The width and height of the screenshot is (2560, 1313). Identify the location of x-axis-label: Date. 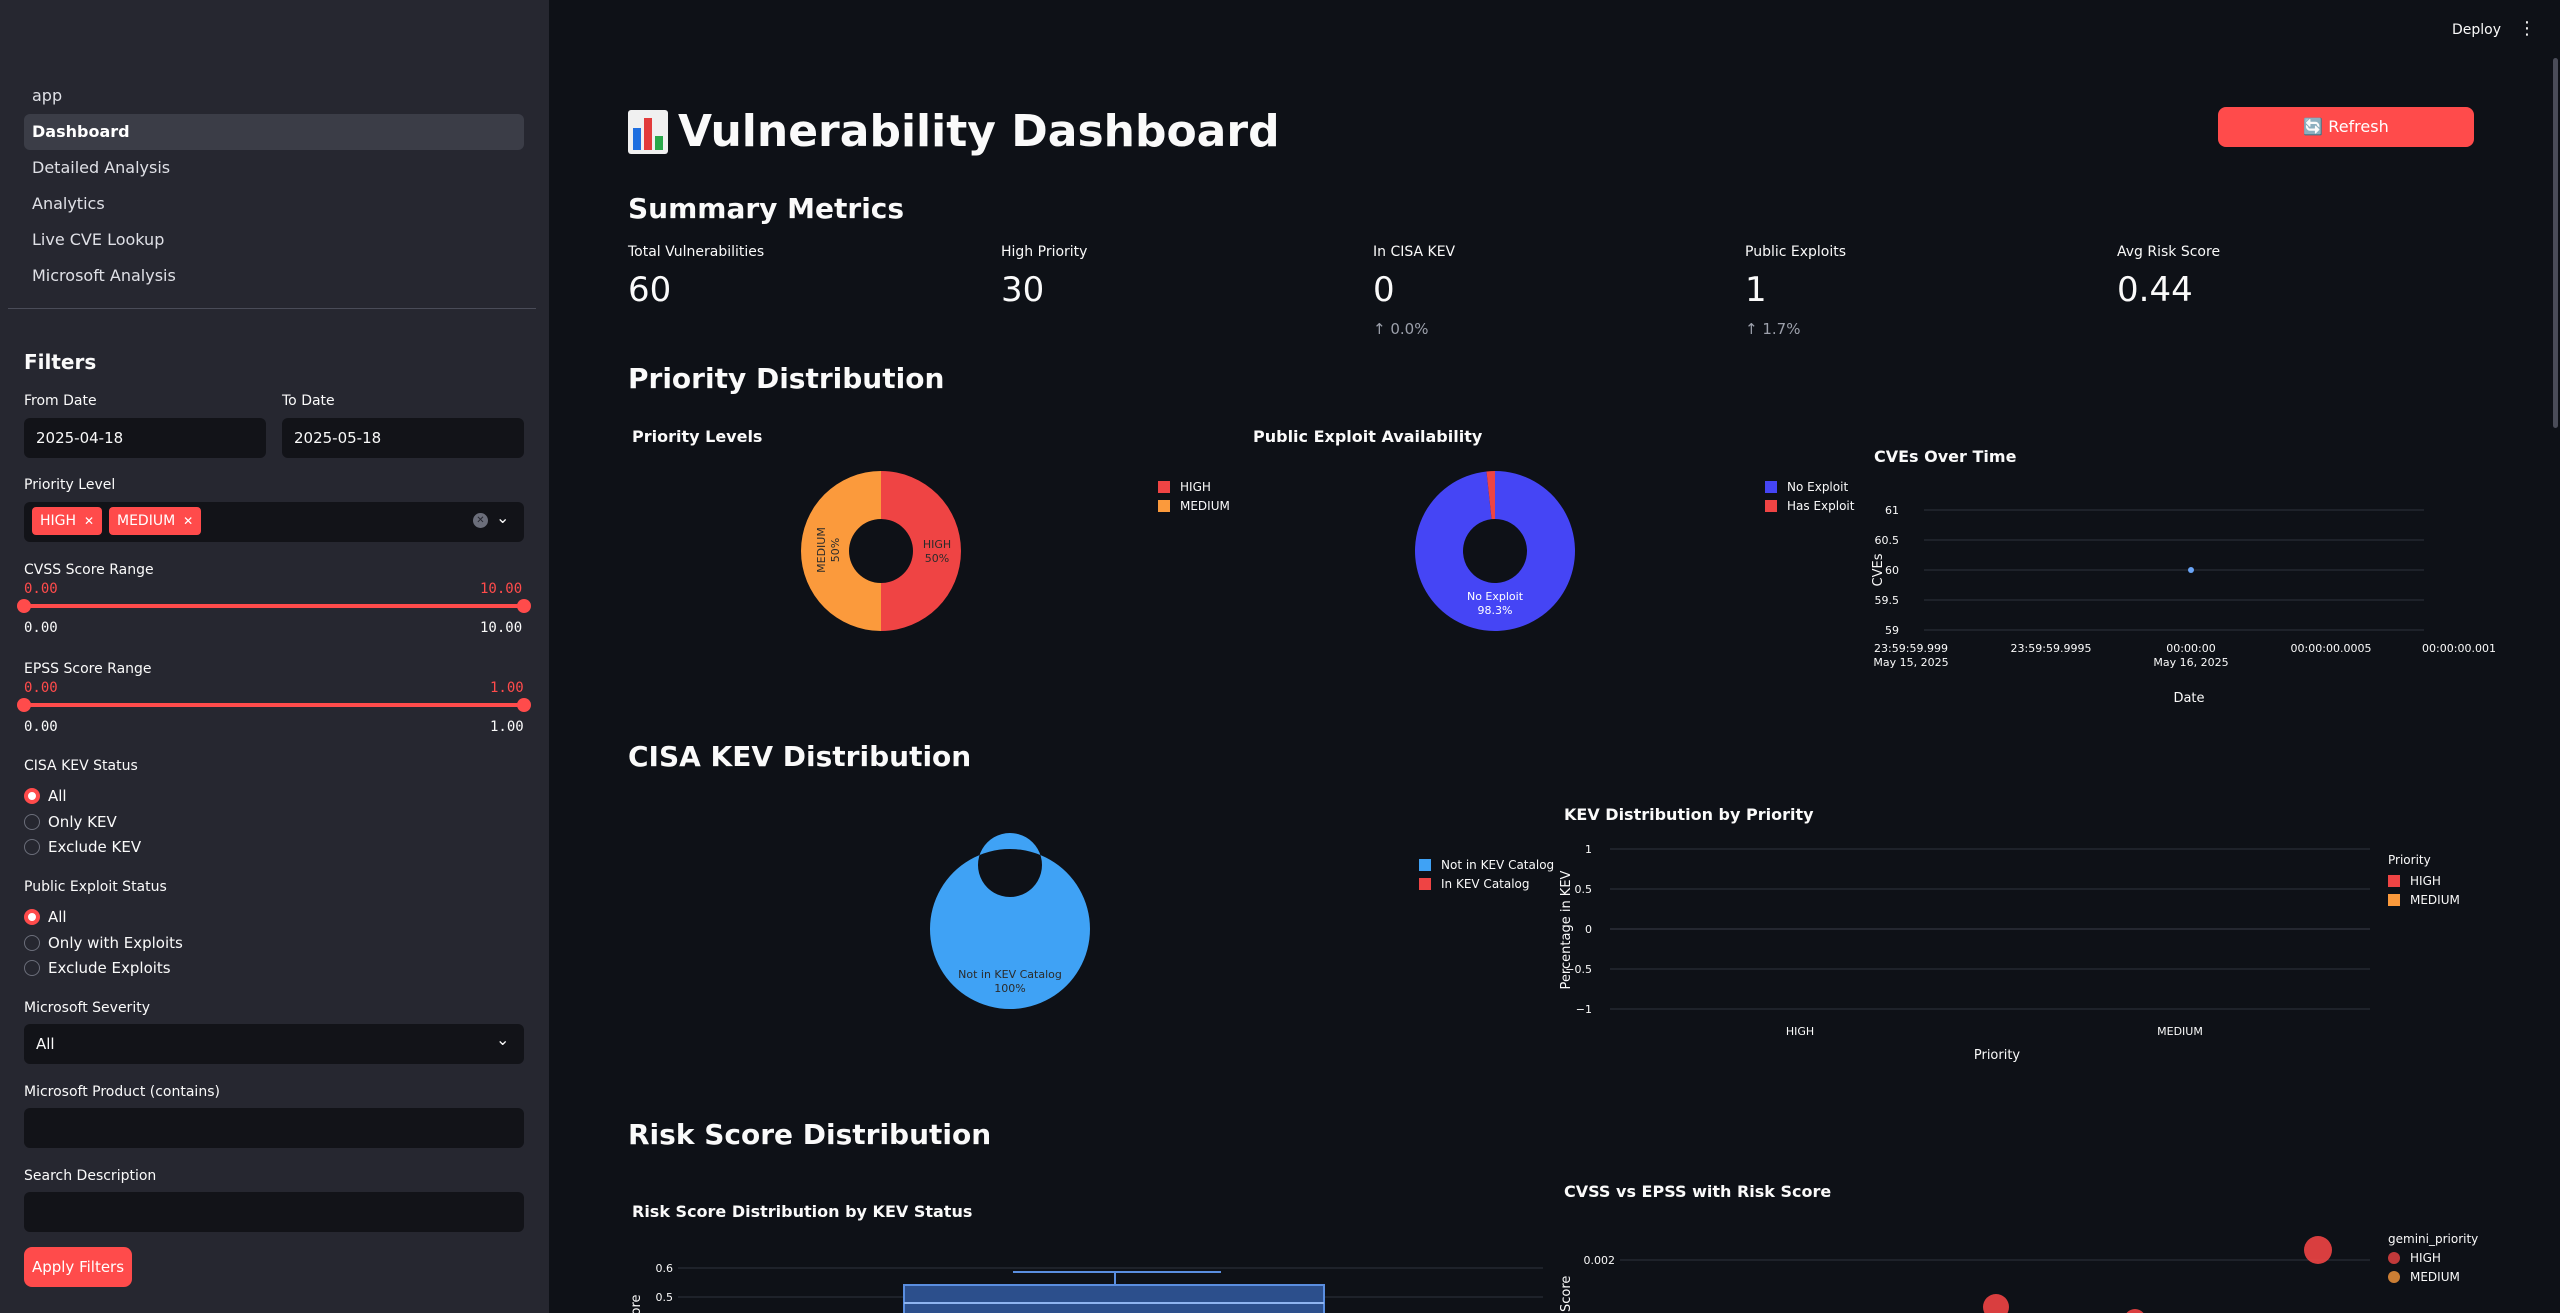
(2188, 698).